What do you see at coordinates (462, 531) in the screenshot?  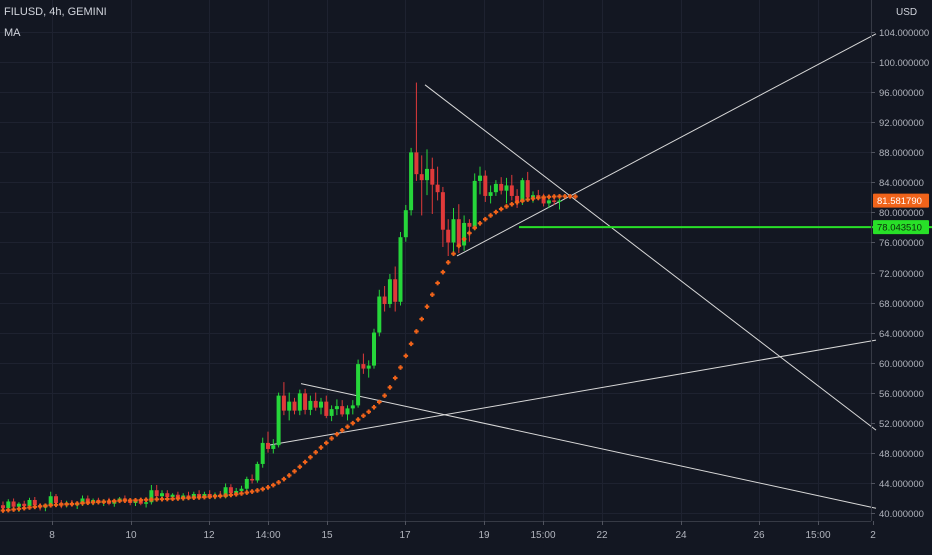 I see `time-axis: 8 10 12 14:00 15 17 19 15:00 22 24 26 15:00 2` at bounding box center [462, 531].